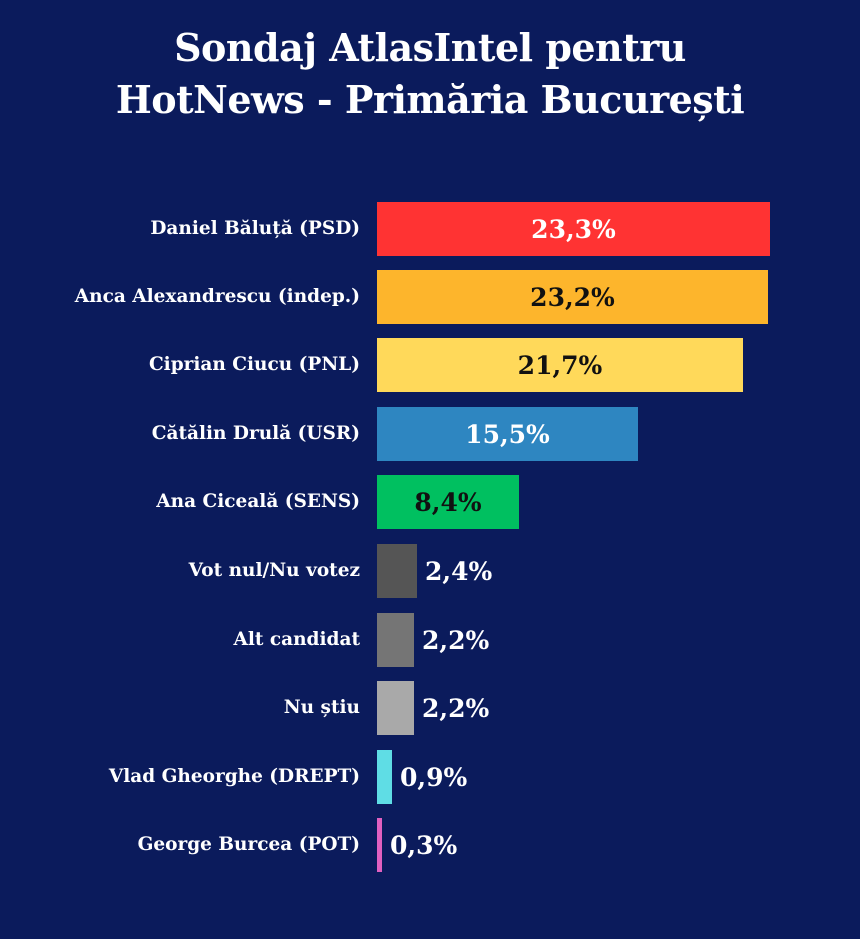 The height and width of the screenshot is (939, 860). I want to click on bar-row: George Burcea (POT) 0,3%, so click(430, 845).